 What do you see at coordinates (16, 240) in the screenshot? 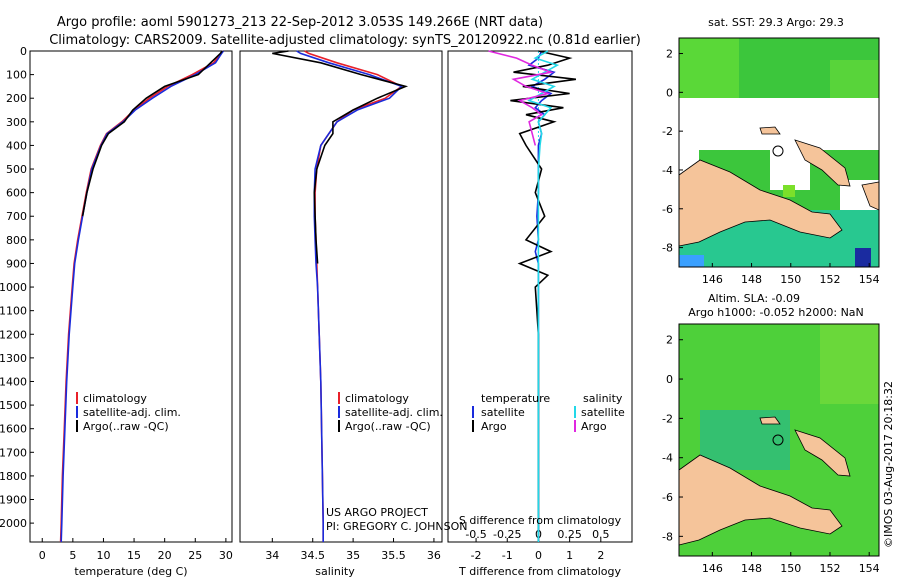
I see `y-tick-label: 800` at bounding box center [16, 240].